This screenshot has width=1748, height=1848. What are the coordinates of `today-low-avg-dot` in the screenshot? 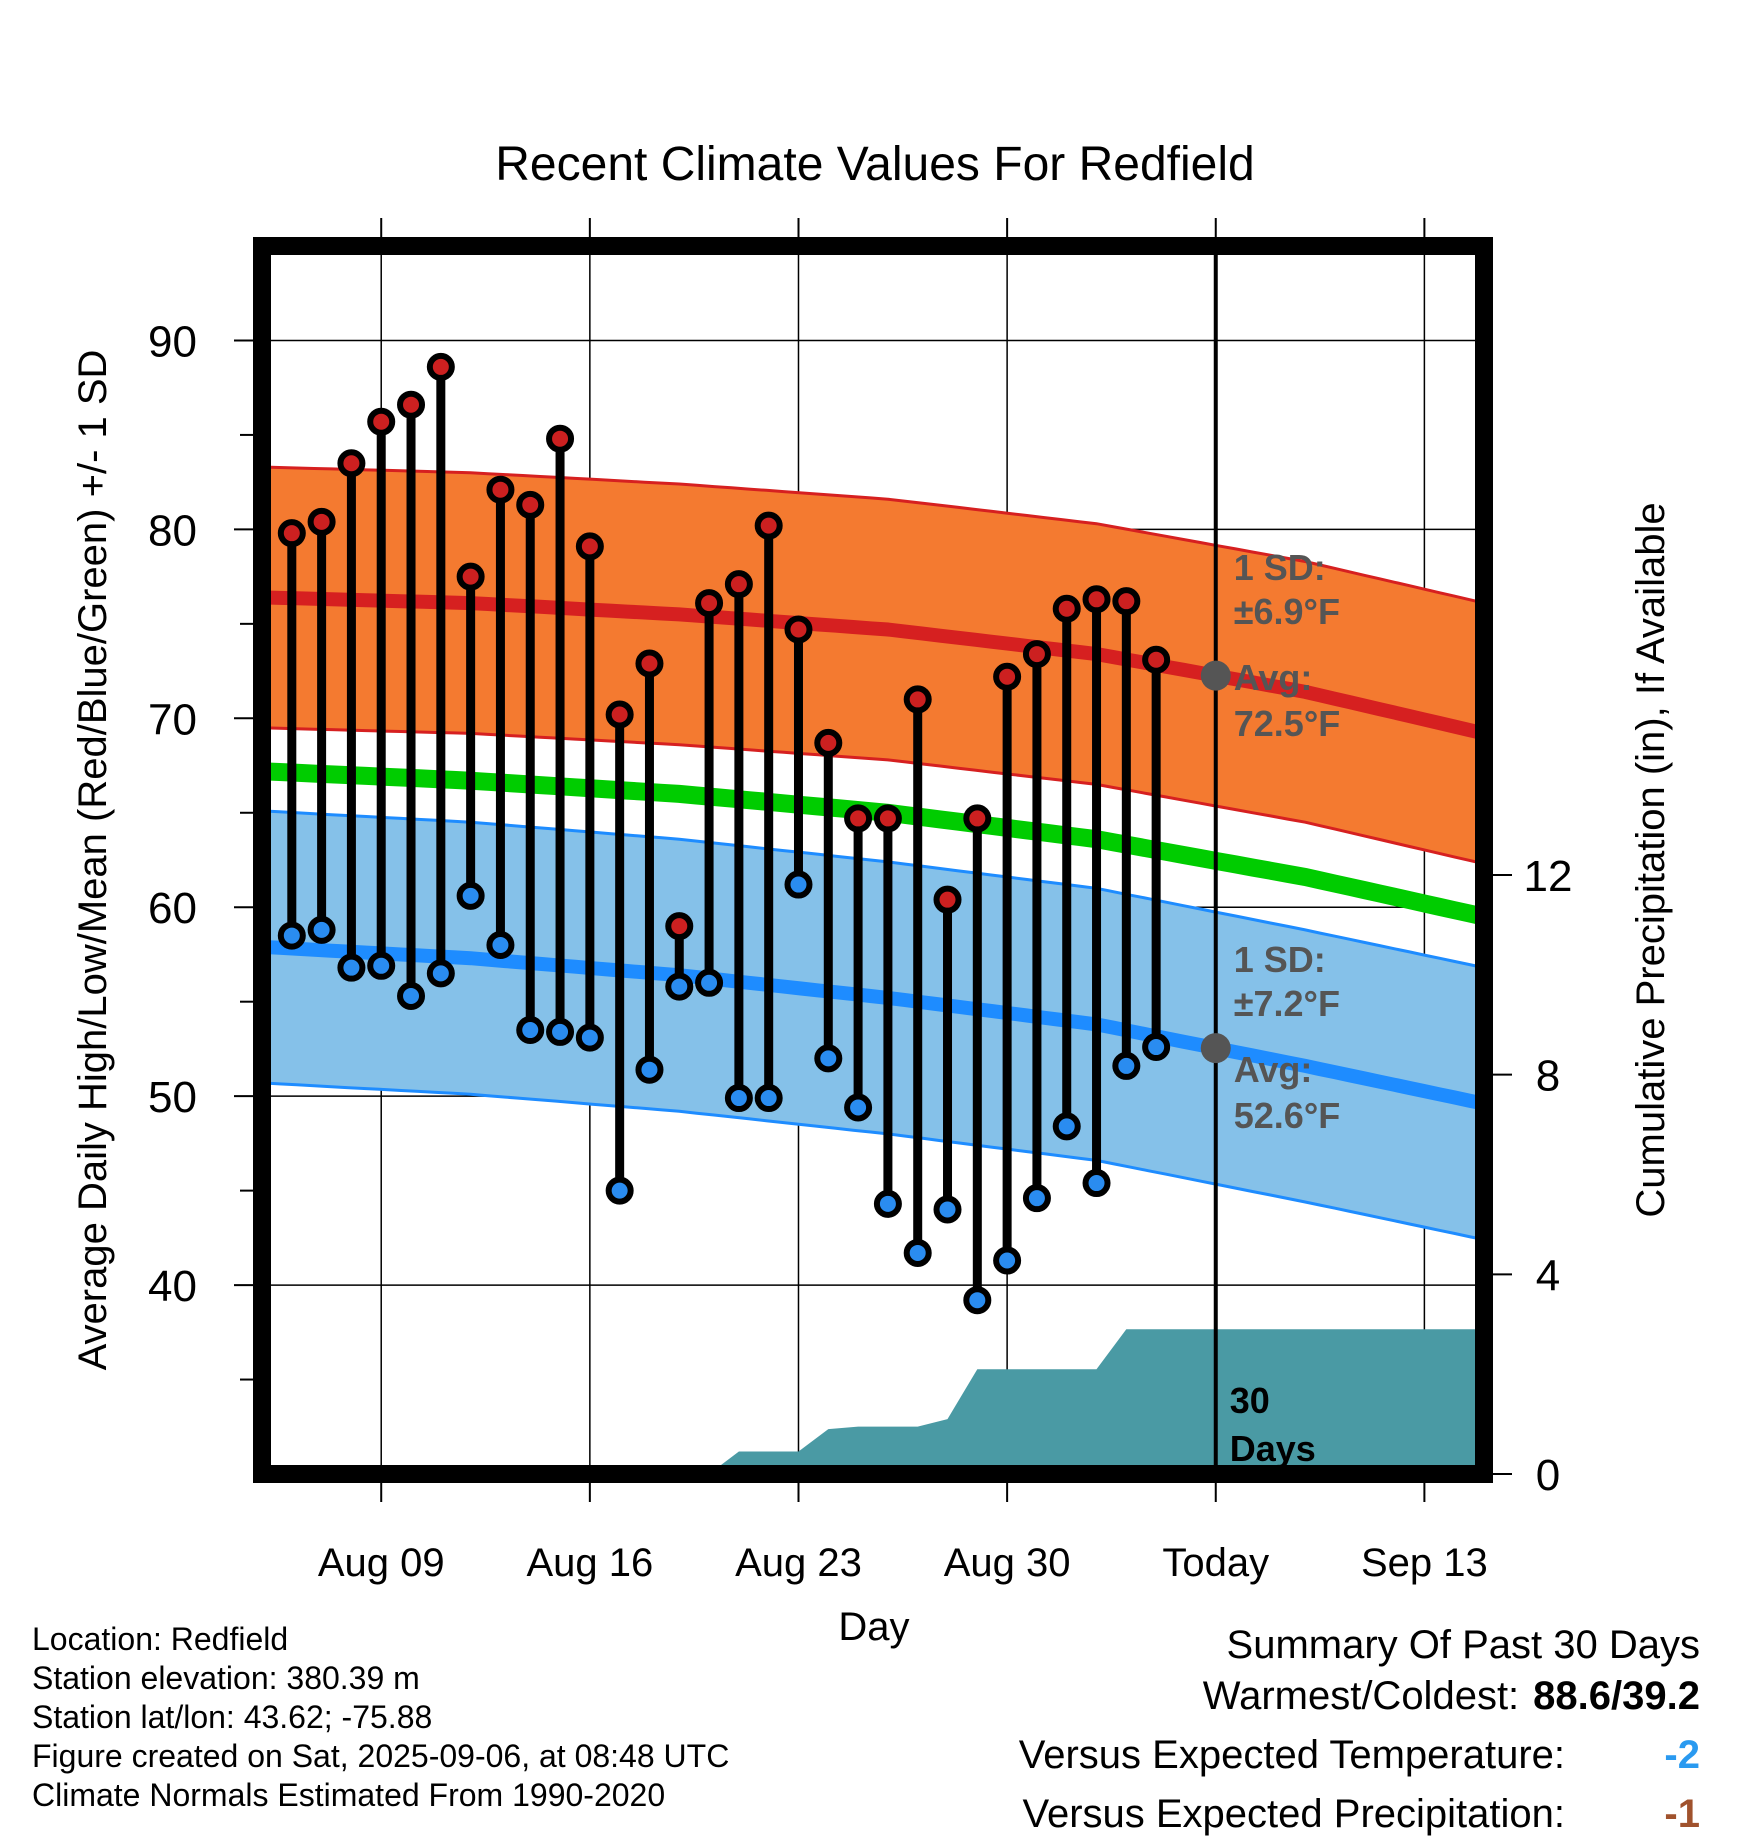 It's located at (1215, 1048).